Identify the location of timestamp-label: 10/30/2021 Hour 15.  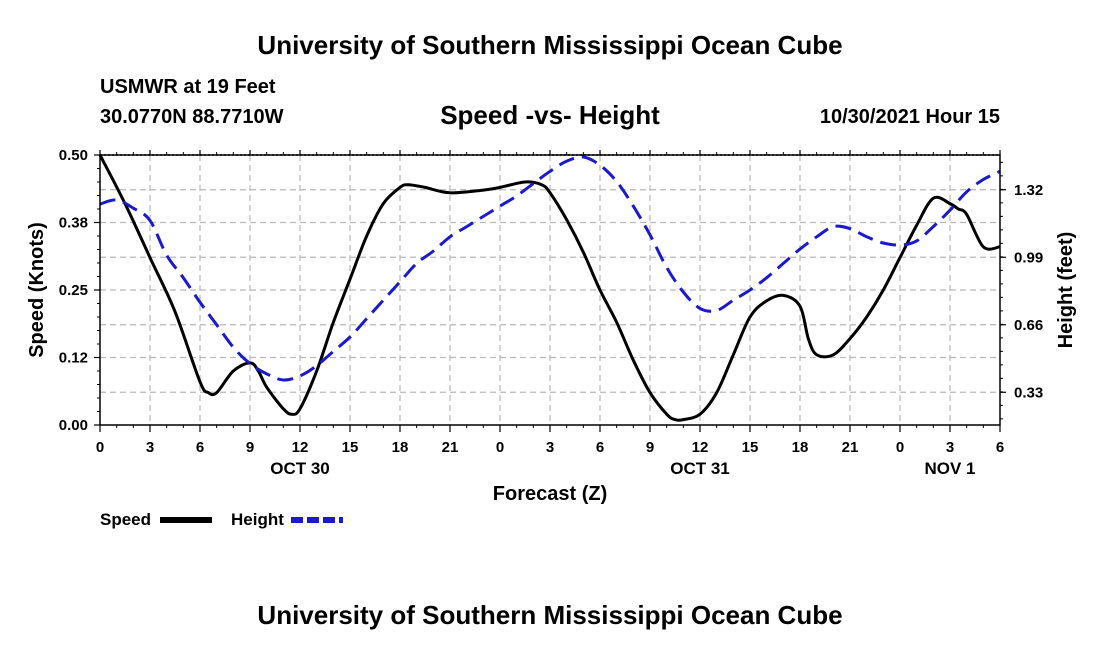
(909, 117).